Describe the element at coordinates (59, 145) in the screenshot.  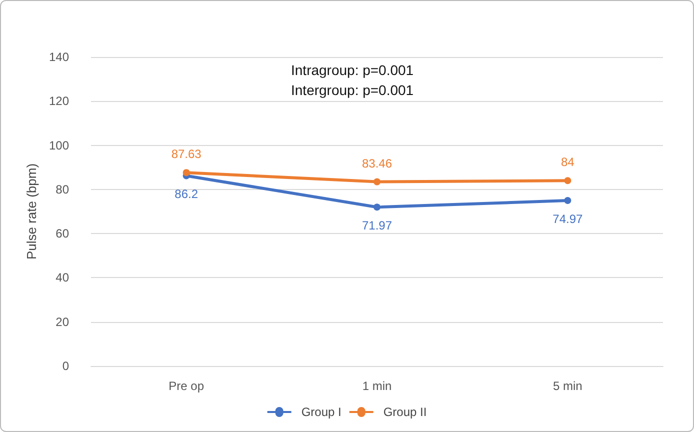
I see `y-tick-label: 100` at that location.